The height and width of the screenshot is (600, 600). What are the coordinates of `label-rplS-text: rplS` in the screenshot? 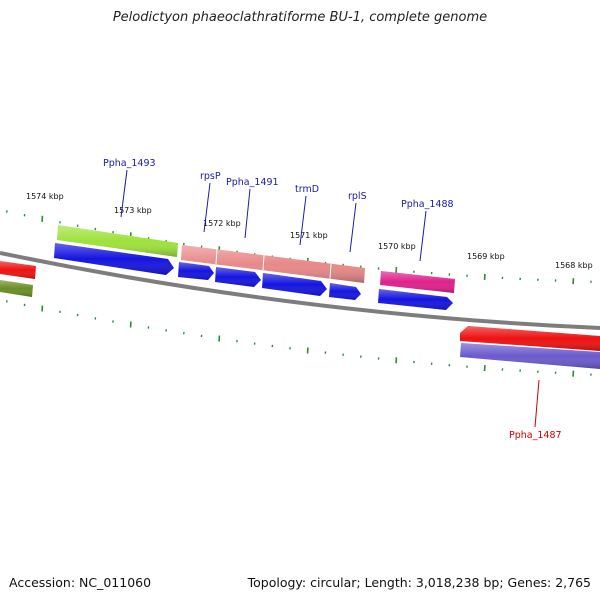 It's located at (357, 196).